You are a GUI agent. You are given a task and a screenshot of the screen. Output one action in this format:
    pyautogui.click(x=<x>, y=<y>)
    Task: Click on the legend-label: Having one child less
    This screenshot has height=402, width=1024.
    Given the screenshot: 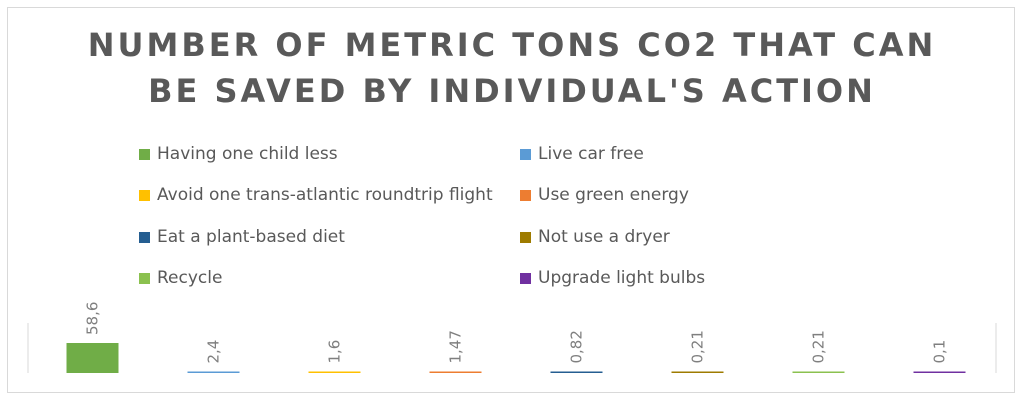 What is the action you would take?
    pyautogui.click(x=247, y=154)
    